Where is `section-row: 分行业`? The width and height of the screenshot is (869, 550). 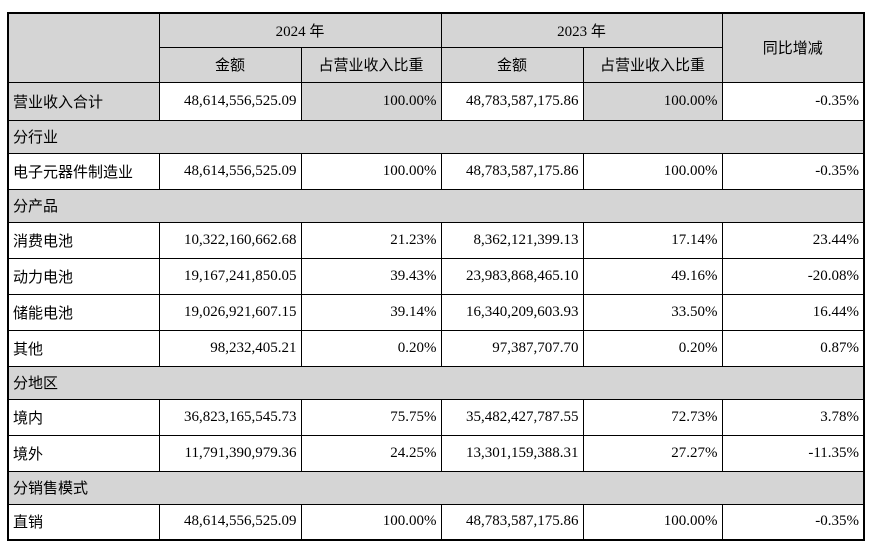
section-row: 分行业 is located at coordinates (436, 136).